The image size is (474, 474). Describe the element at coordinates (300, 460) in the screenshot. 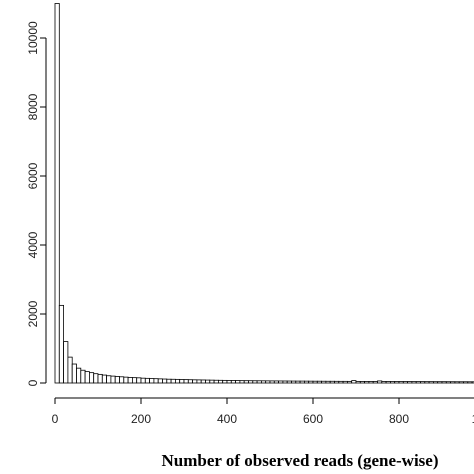

I see `x-axis-label: Number of observed reads (gene-wise)` at that location.